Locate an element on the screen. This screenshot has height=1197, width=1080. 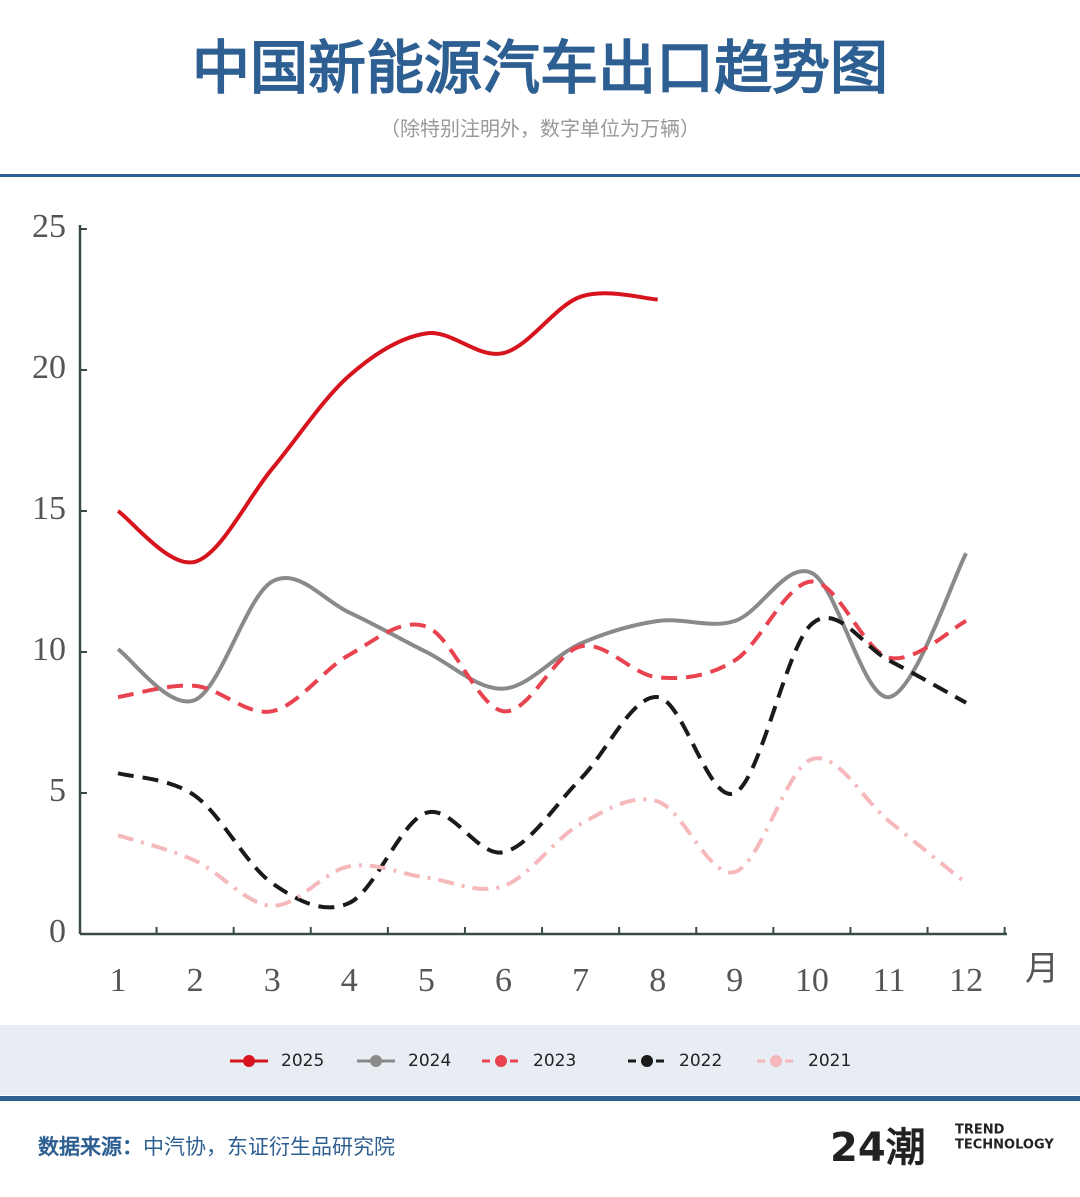
x-tick-label: 11 is located at coordinates (889, 980).